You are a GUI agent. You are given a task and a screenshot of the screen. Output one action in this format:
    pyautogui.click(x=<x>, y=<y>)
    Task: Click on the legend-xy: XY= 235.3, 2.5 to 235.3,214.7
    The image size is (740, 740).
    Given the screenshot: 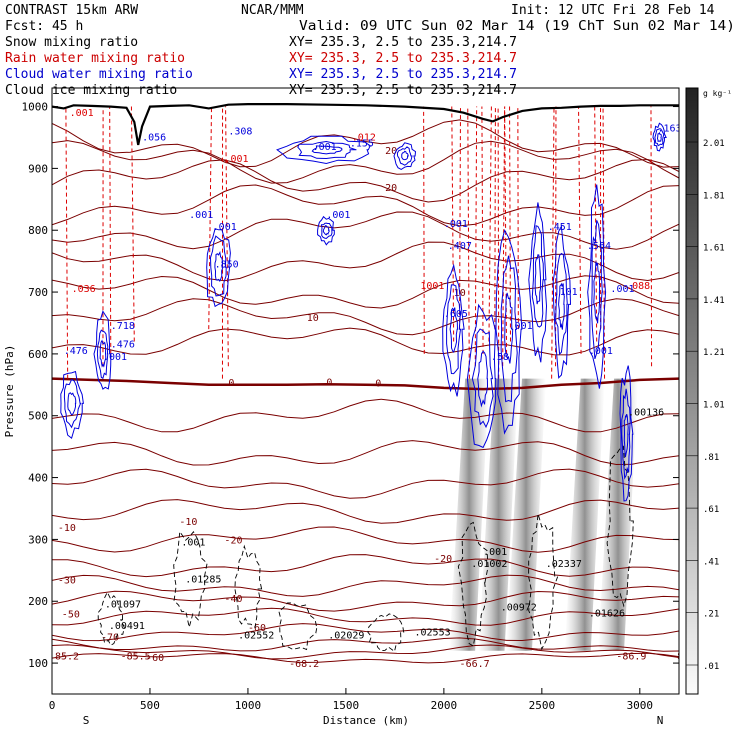 What is the action you would take?
    pyautogui.click(x=403, y=90)
    